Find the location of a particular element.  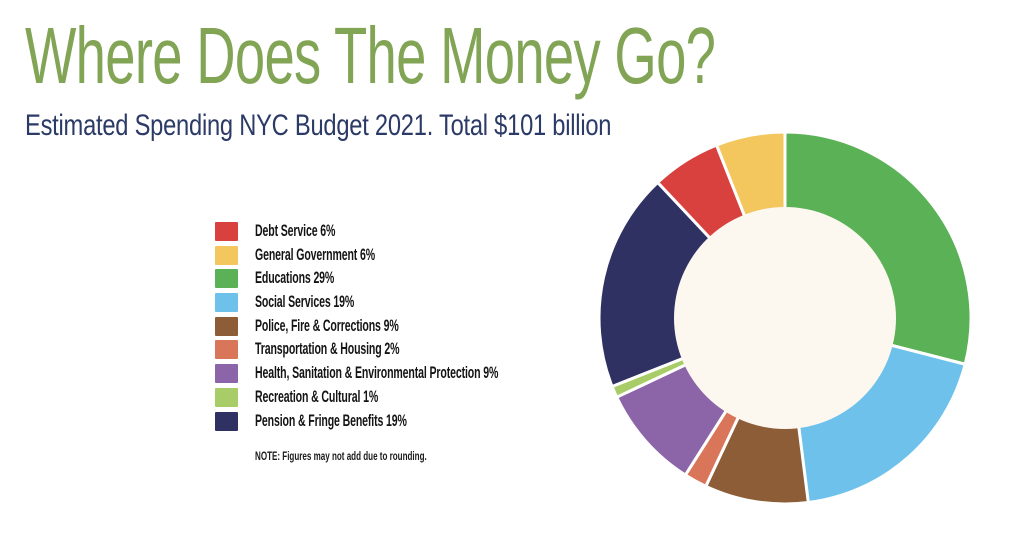

legend-swatch-health-sanitation-environmental-protection is located at coordinates (226, 374).